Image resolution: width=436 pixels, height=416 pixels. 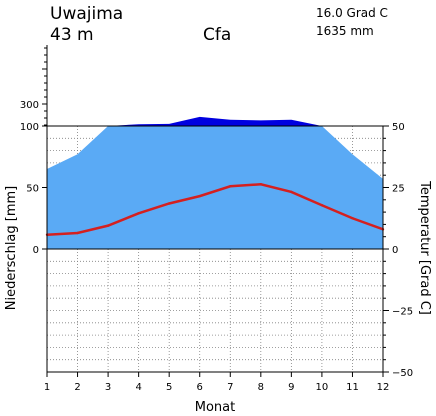 I want to click on x-tick-label: 7, so click(x=230, y=387).